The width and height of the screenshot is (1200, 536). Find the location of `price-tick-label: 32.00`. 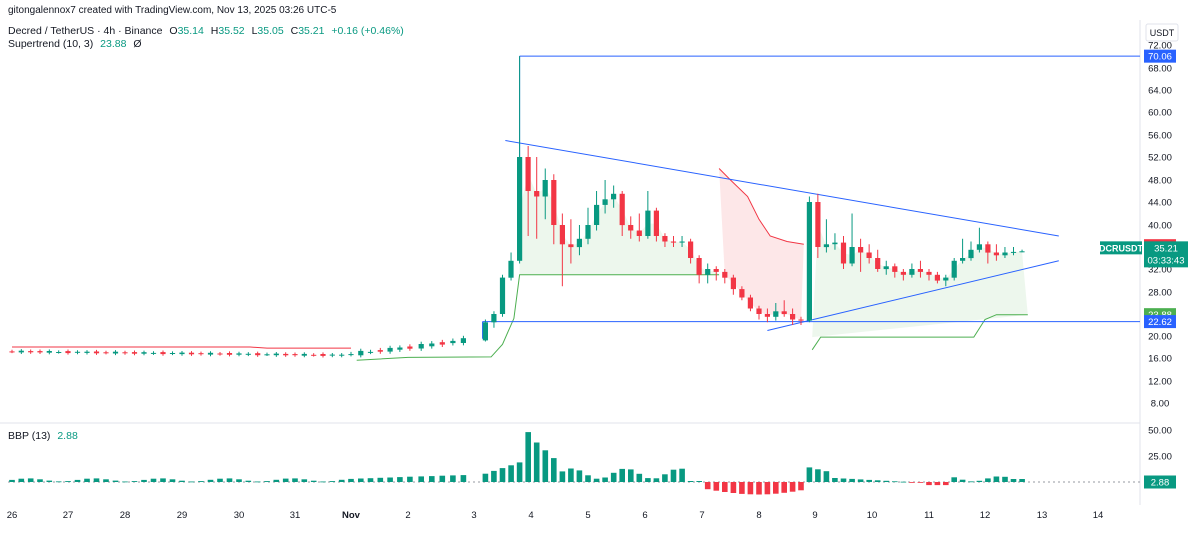

price-tick-label: 32.00 is located at coordinates (1160, 270).